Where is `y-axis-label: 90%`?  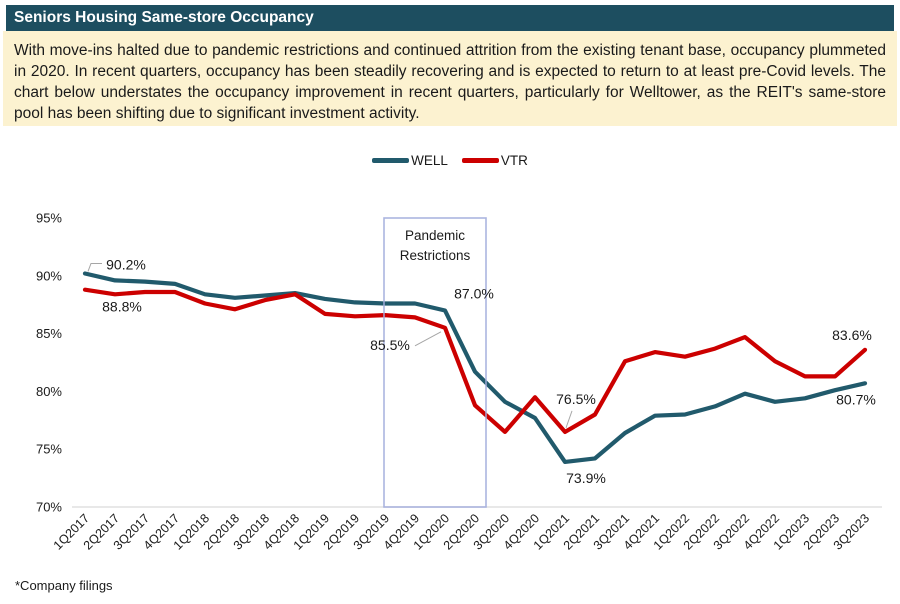 y-axis-label: 90% is located at coordinates (49, 275).